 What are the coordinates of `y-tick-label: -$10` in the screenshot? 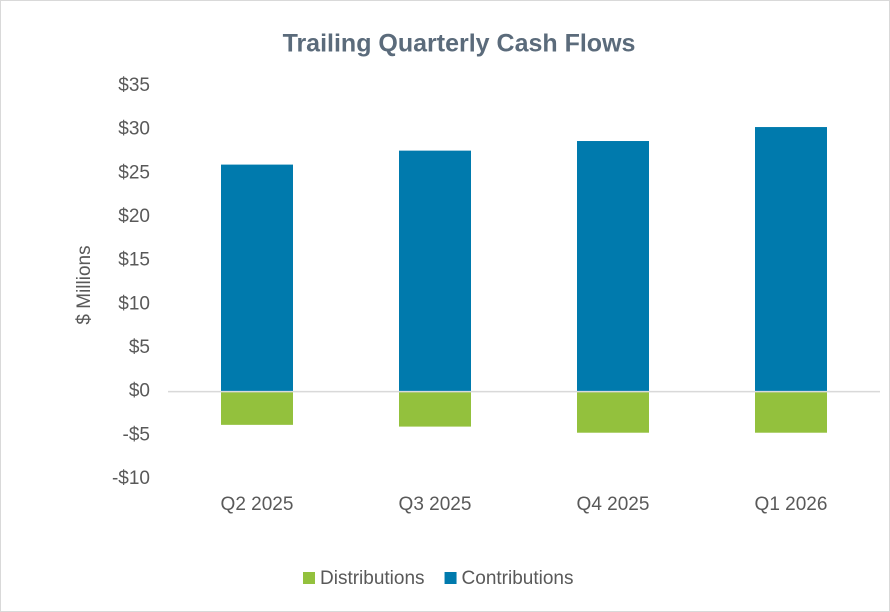 It's located at (131, 478).